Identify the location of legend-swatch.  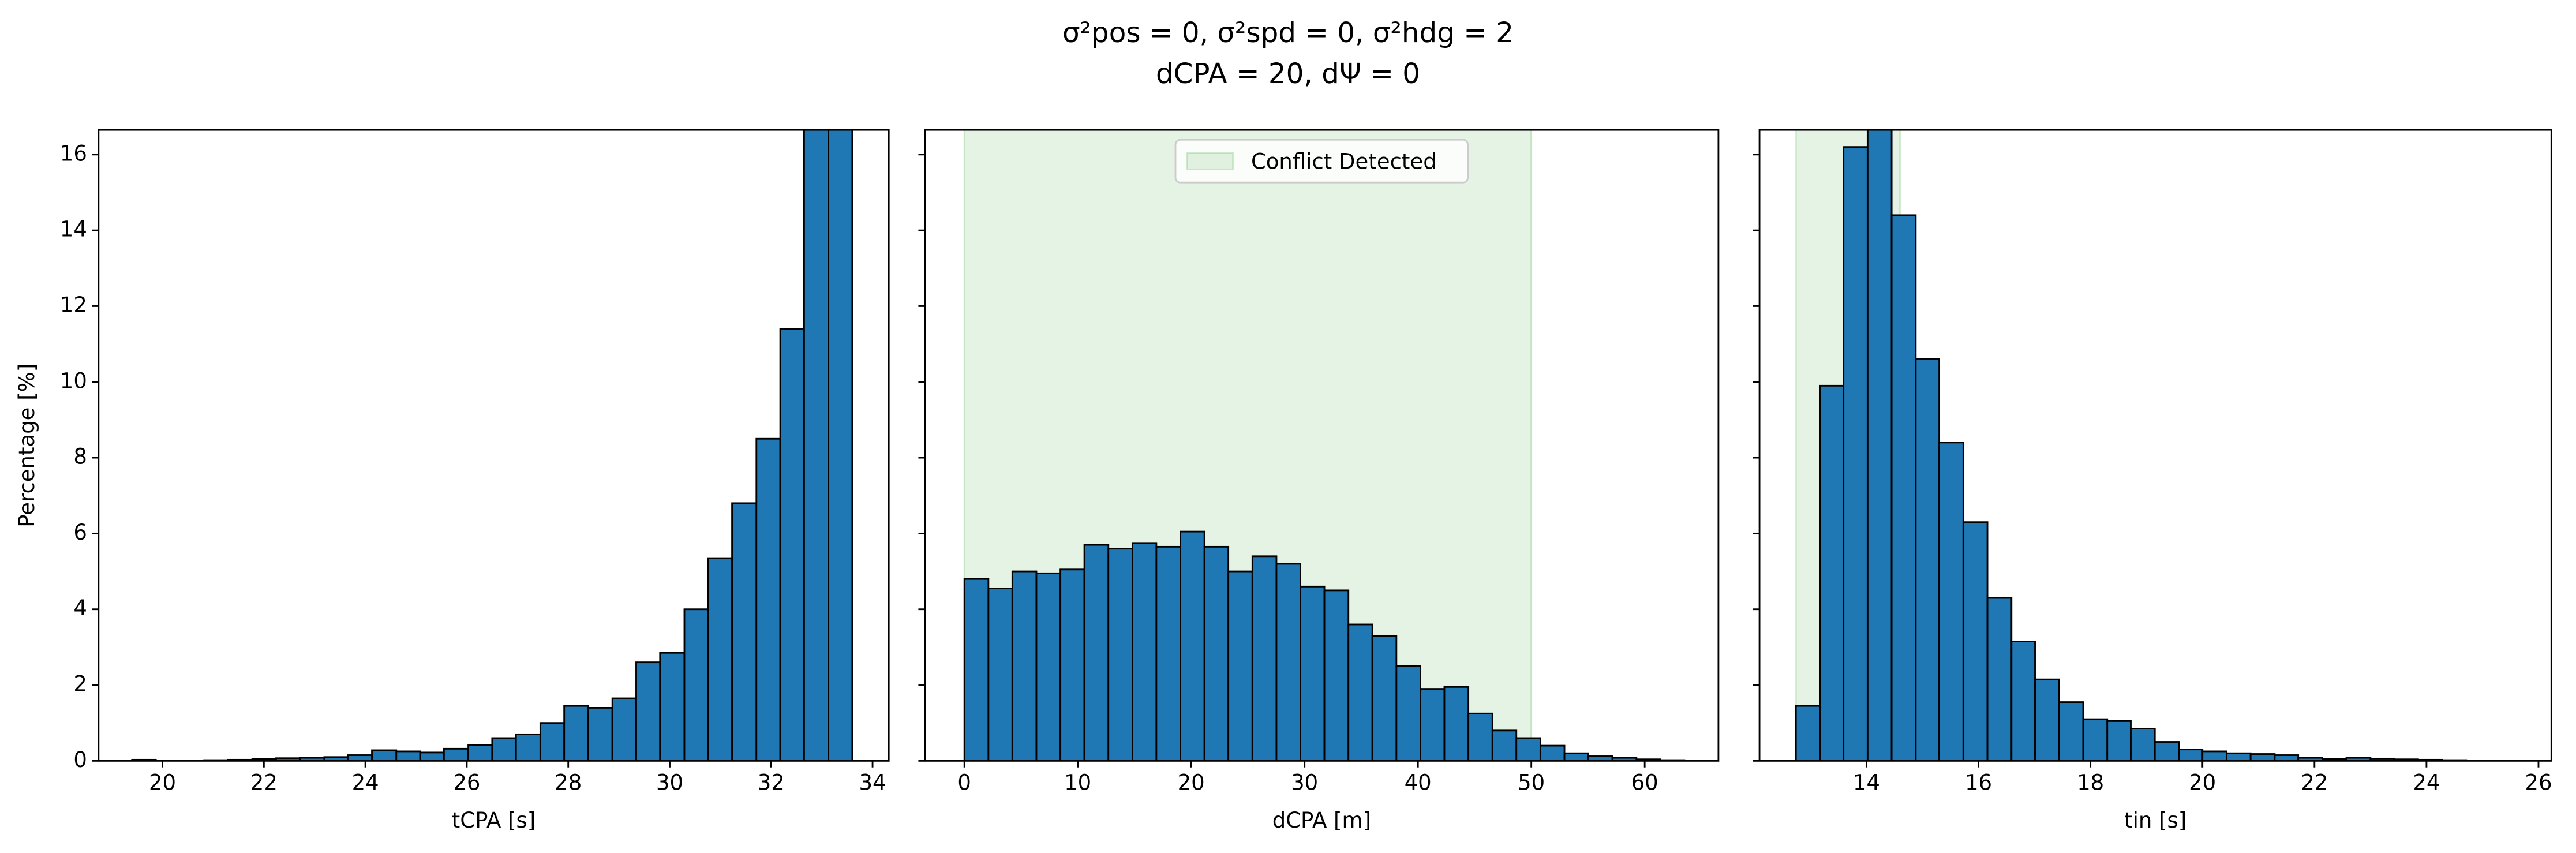
(1210, 161).